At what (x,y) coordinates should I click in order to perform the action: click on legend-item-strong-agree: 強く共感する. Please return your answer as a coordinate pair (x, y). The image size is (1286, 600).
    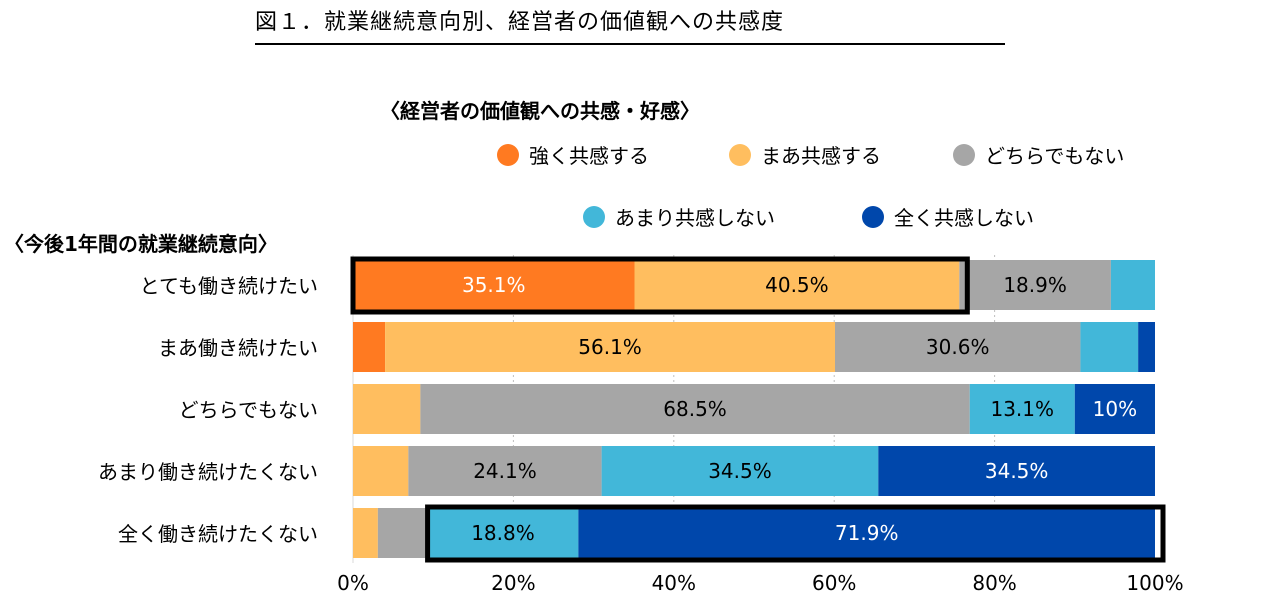
    Looking at the image, I should click on (573, 154).